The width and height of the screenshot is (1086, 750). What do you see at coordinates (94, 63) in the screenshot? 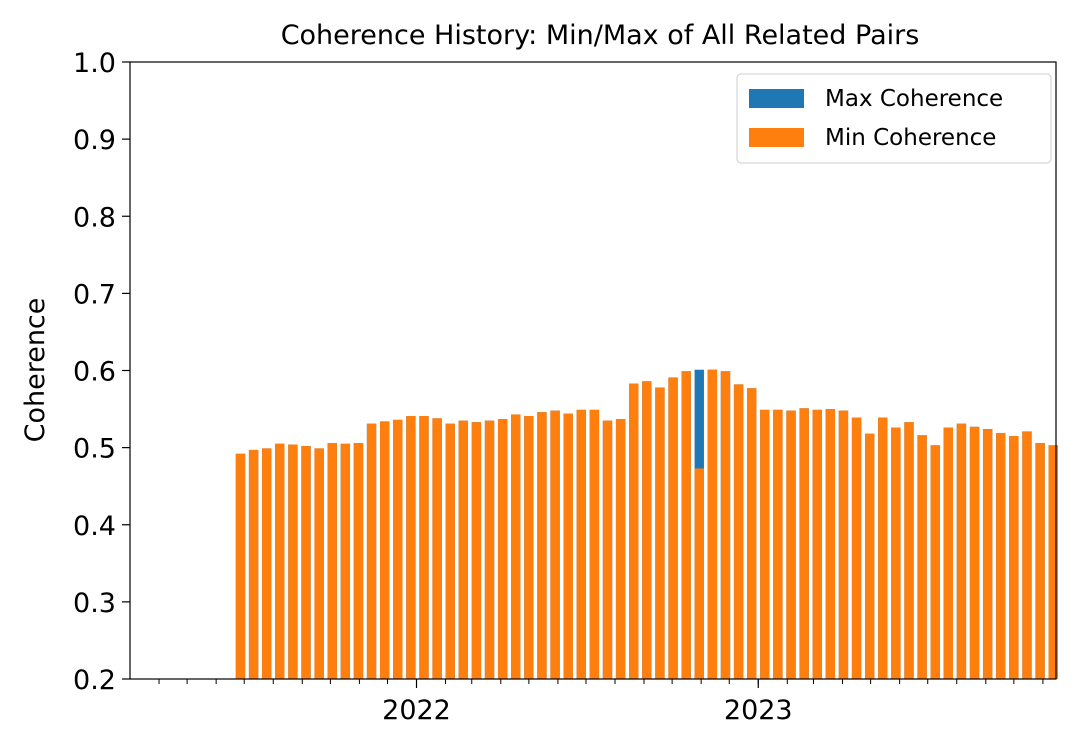
I see `y-tick-label: 1.0` at bounding box center [94, 63].